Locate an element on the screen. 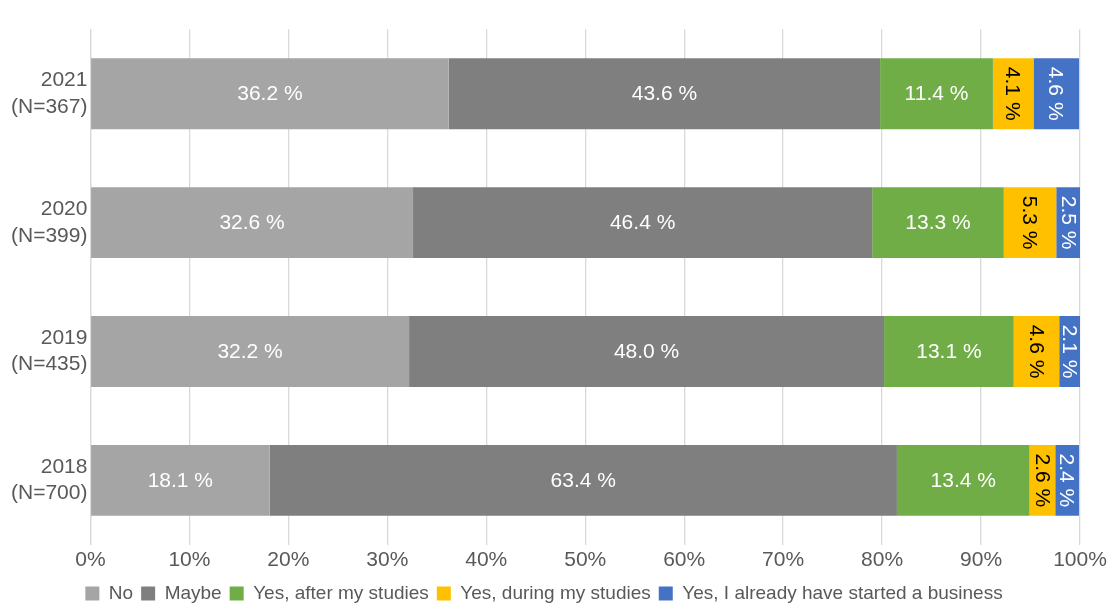 This screenshot has width=1110, height=613. x-tick-label: 0% is located at coordinates (90, 559).